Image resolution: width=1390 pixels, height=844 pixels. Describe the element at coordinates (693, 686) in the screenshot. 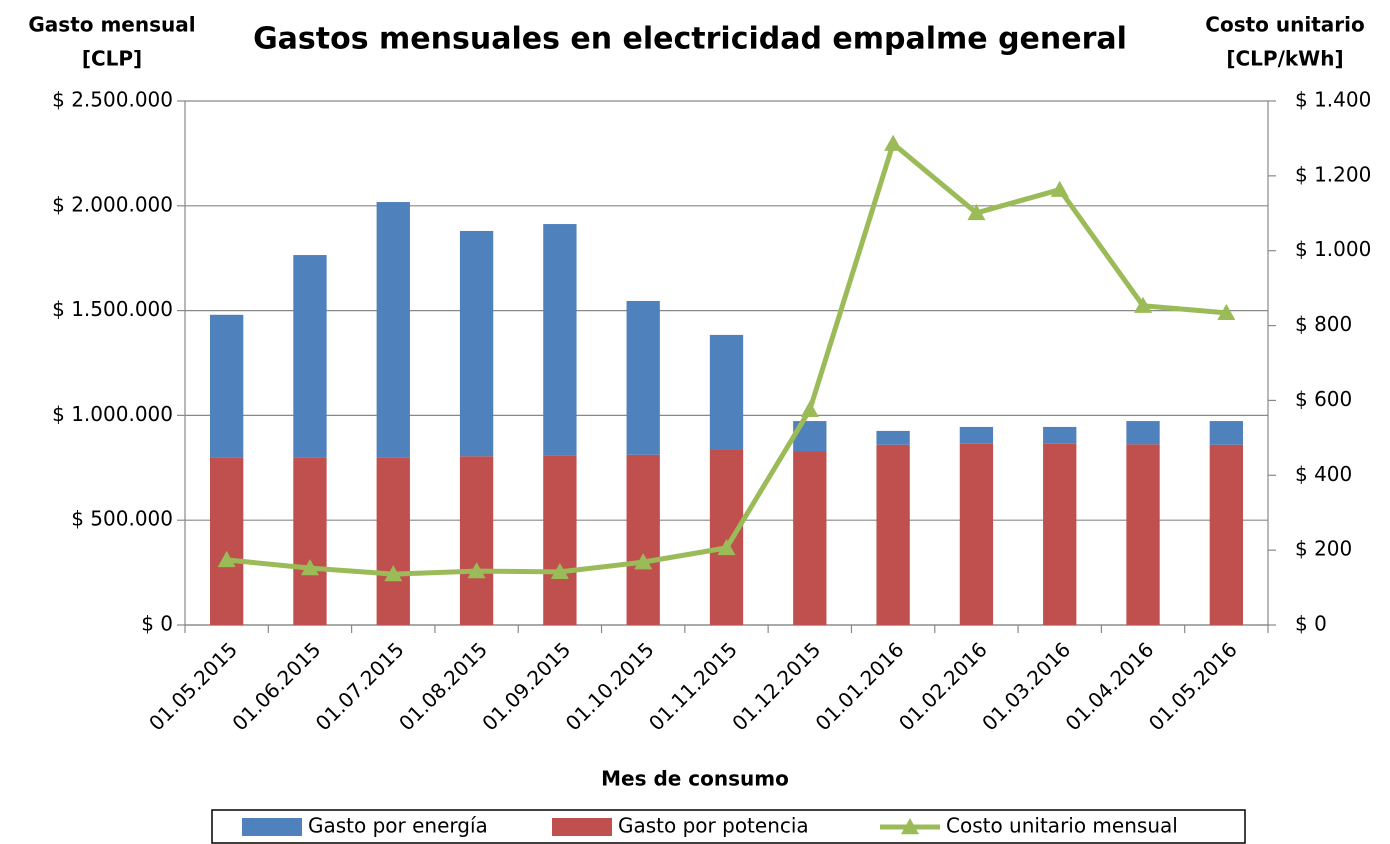

I see `x-tick-label: 01.11.2015` at that location.